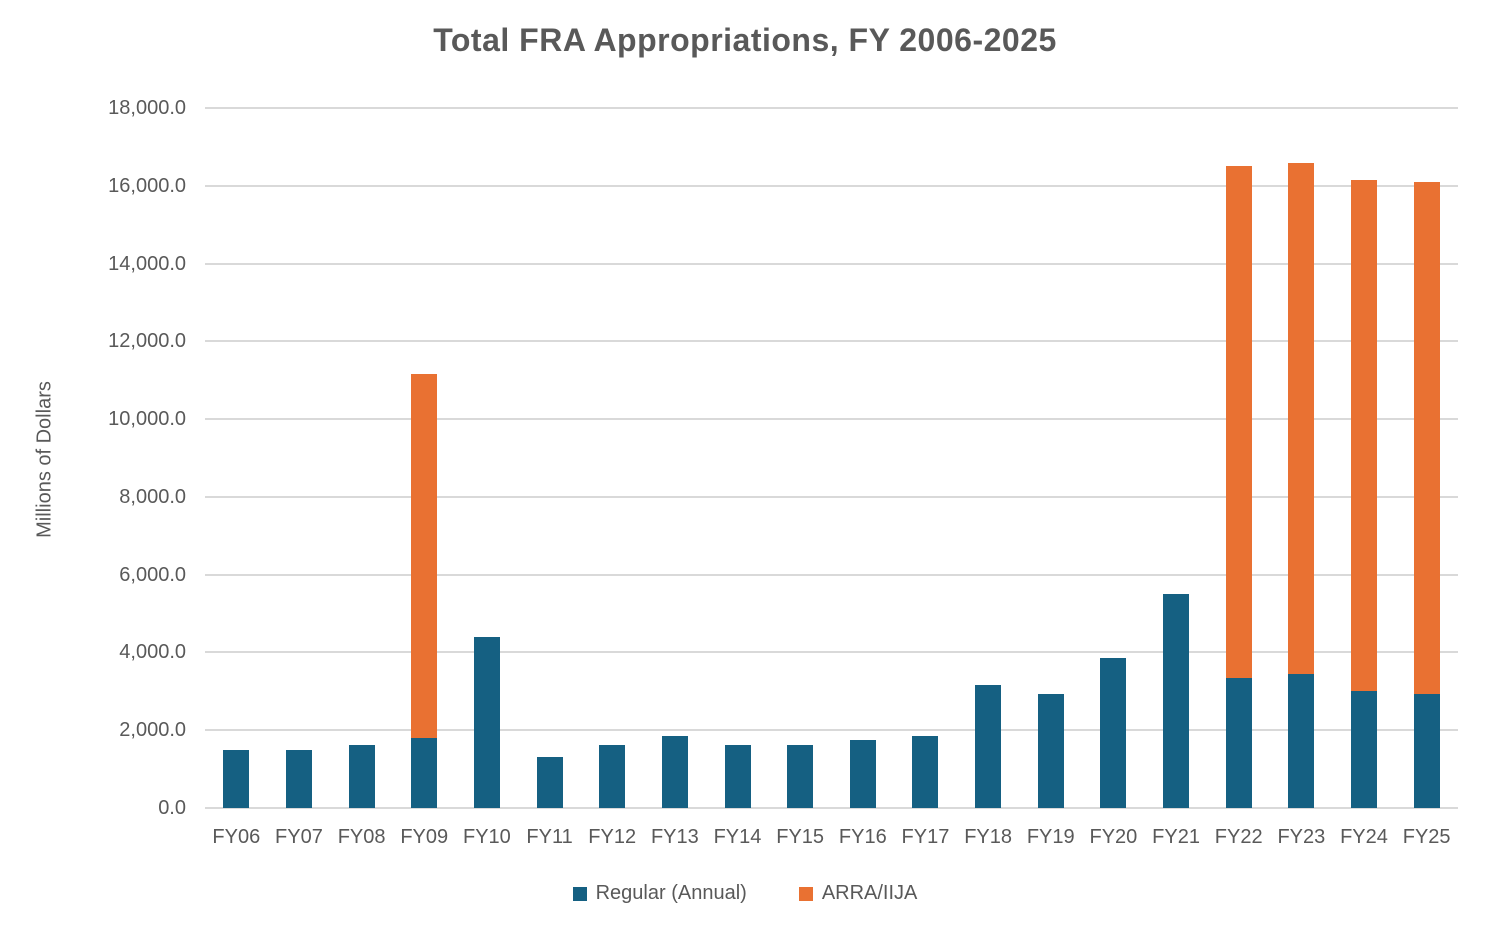 This screenshot has height=944, width=1490. Describe the element at coordinates (1426, 837) in the screenshot. I see `x-tick-label-fy25: FY25` at that location.